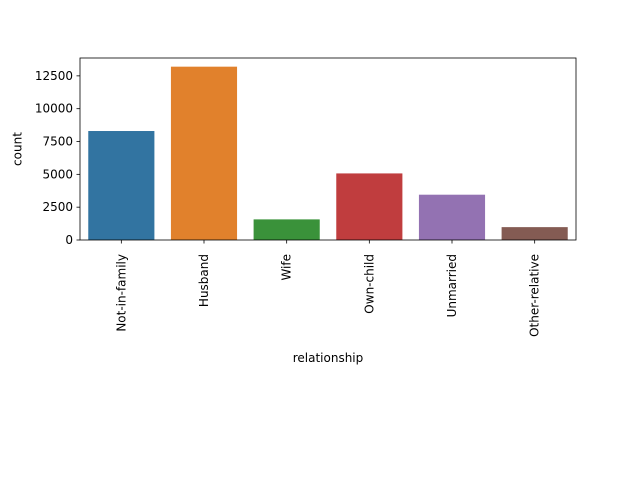 This screenshot has width=640, height=480. I want to click on bar-unmarried, so click(452, 217).